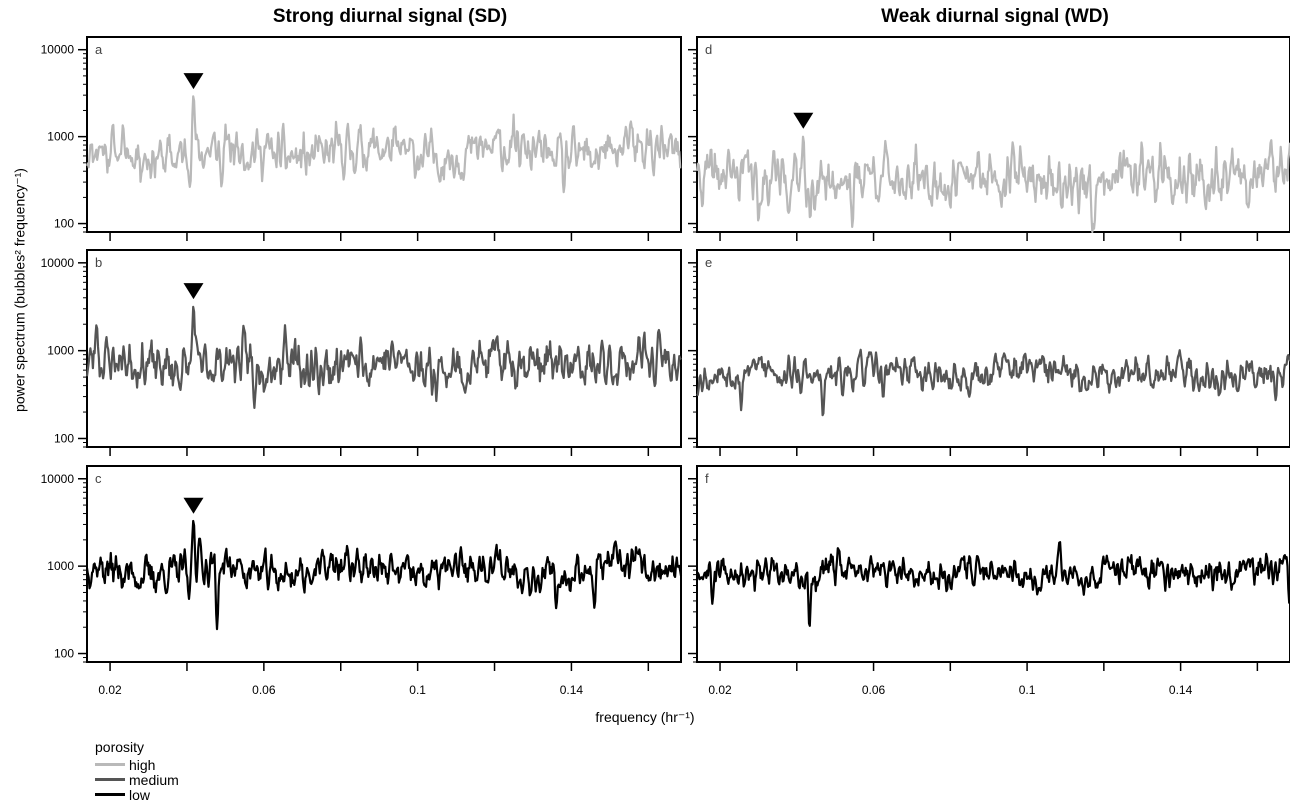 The width and height of the screenshot is (1290, 807). Describe the element at coordinates (64, 224) in the screenshot. I see `y-tick-label-a: 100` at that location.